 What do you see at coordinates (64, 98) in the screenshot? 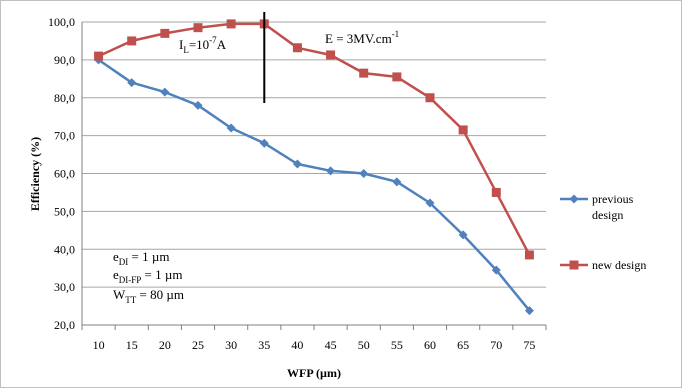
I see `y-tick-label: 80,0` at bounding box center [64, 98].